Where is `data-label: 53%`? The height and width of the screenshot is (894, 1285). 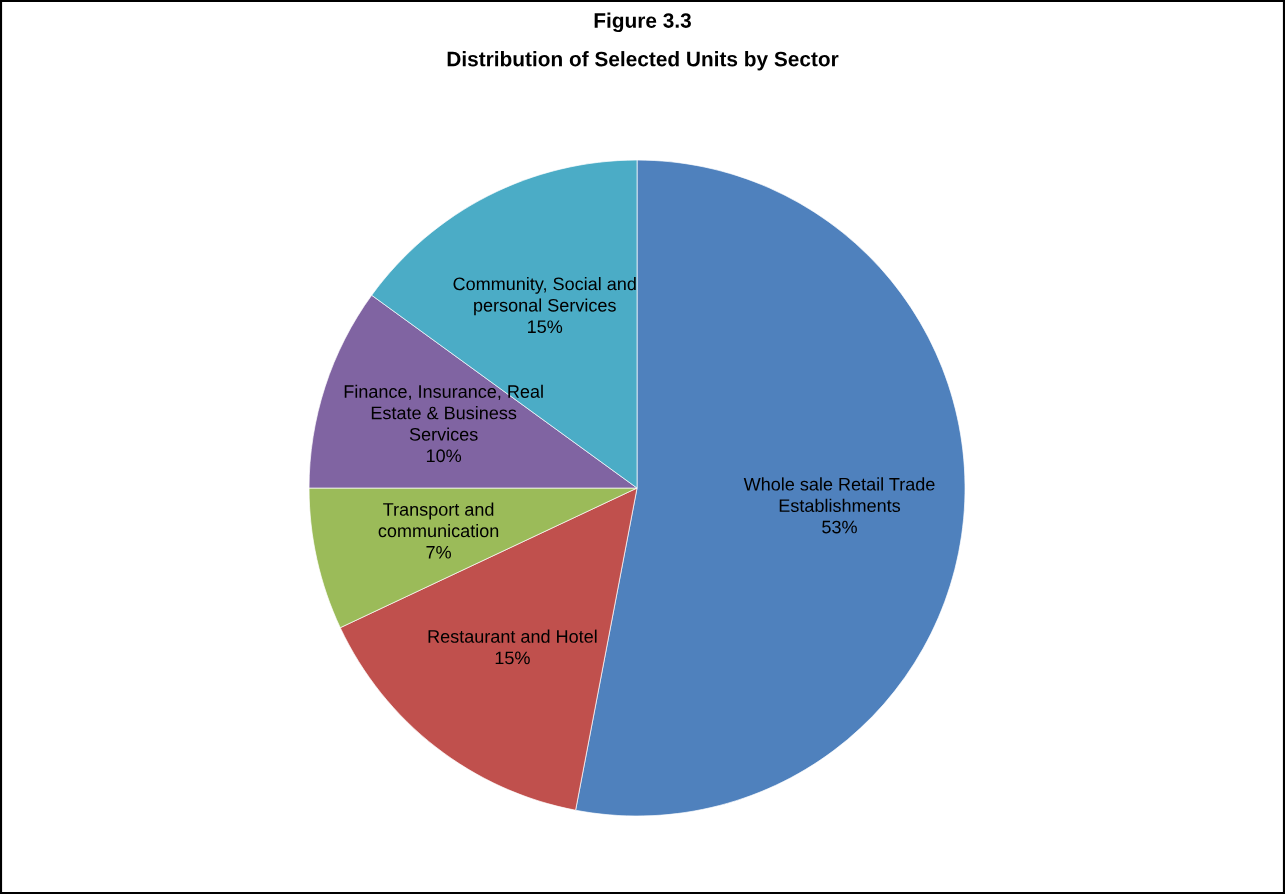 data-label: 53% is located at coordinates (839, 527).